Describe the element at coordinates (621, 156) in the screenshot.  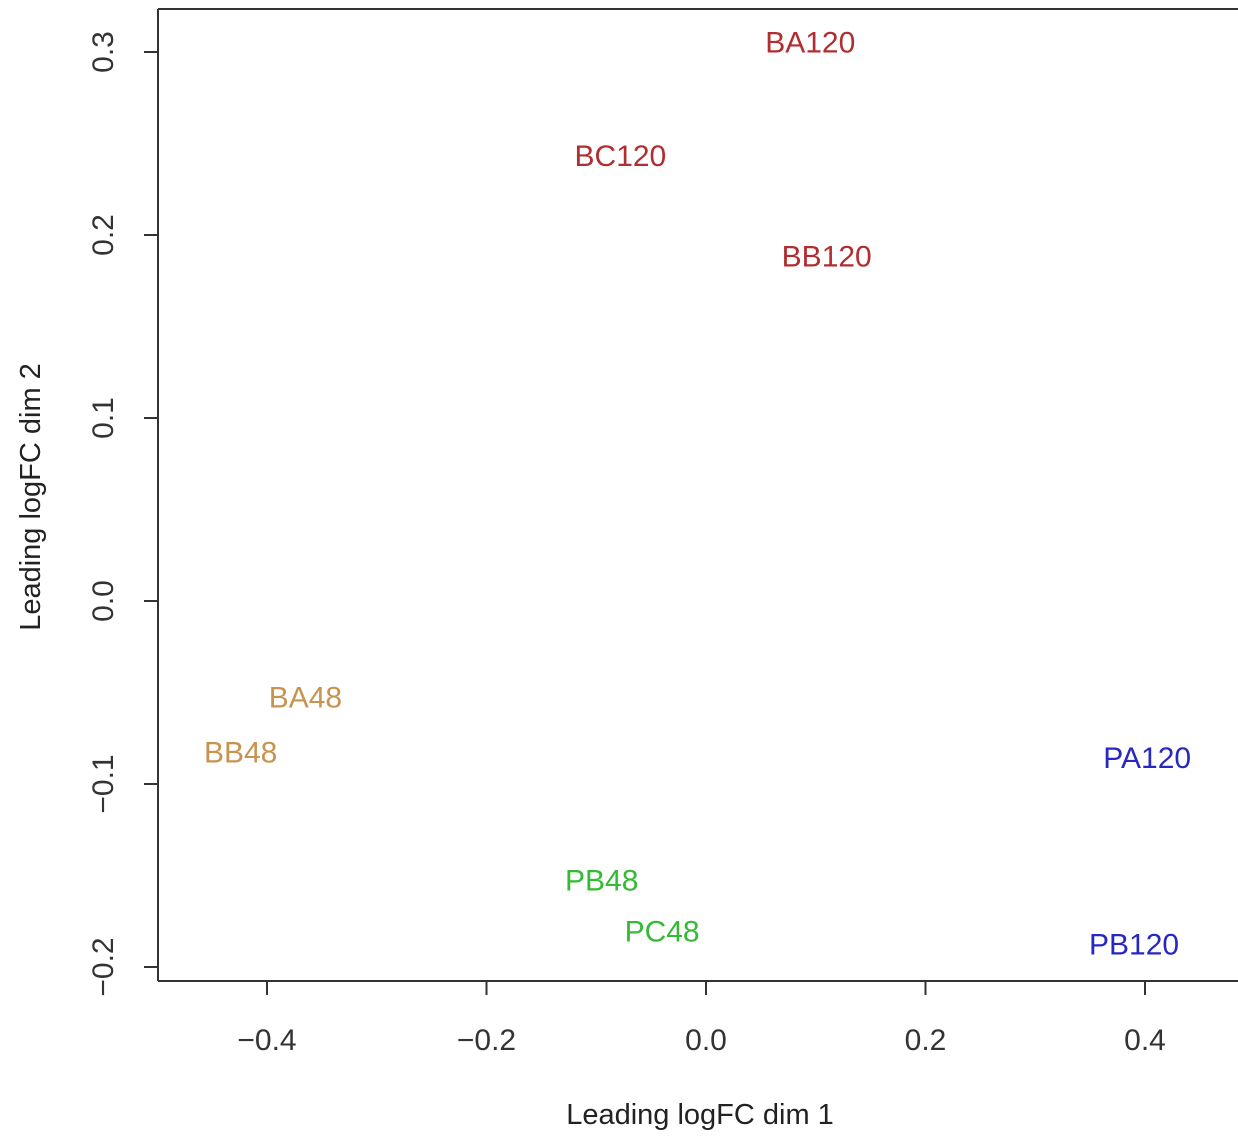
I see `point-label-bc120: BC120` at that location.